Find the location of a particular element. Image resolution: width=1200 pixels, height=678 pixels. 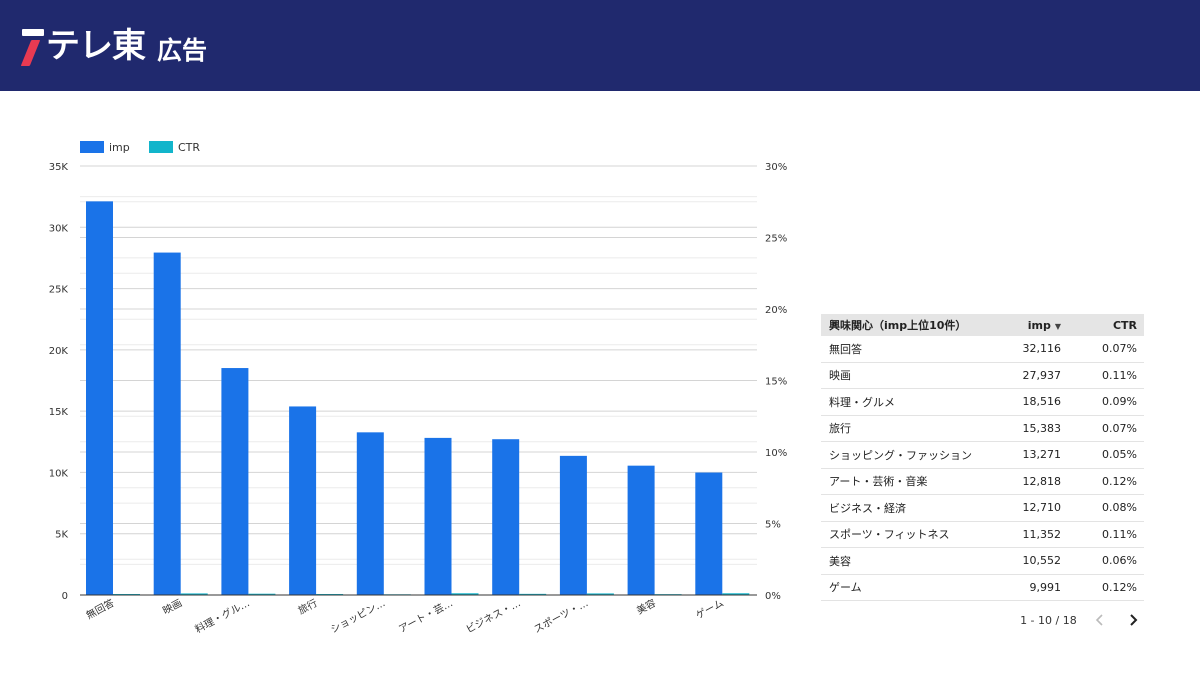

row-ctr: 0.07% is located at coordinates (1119, 428).